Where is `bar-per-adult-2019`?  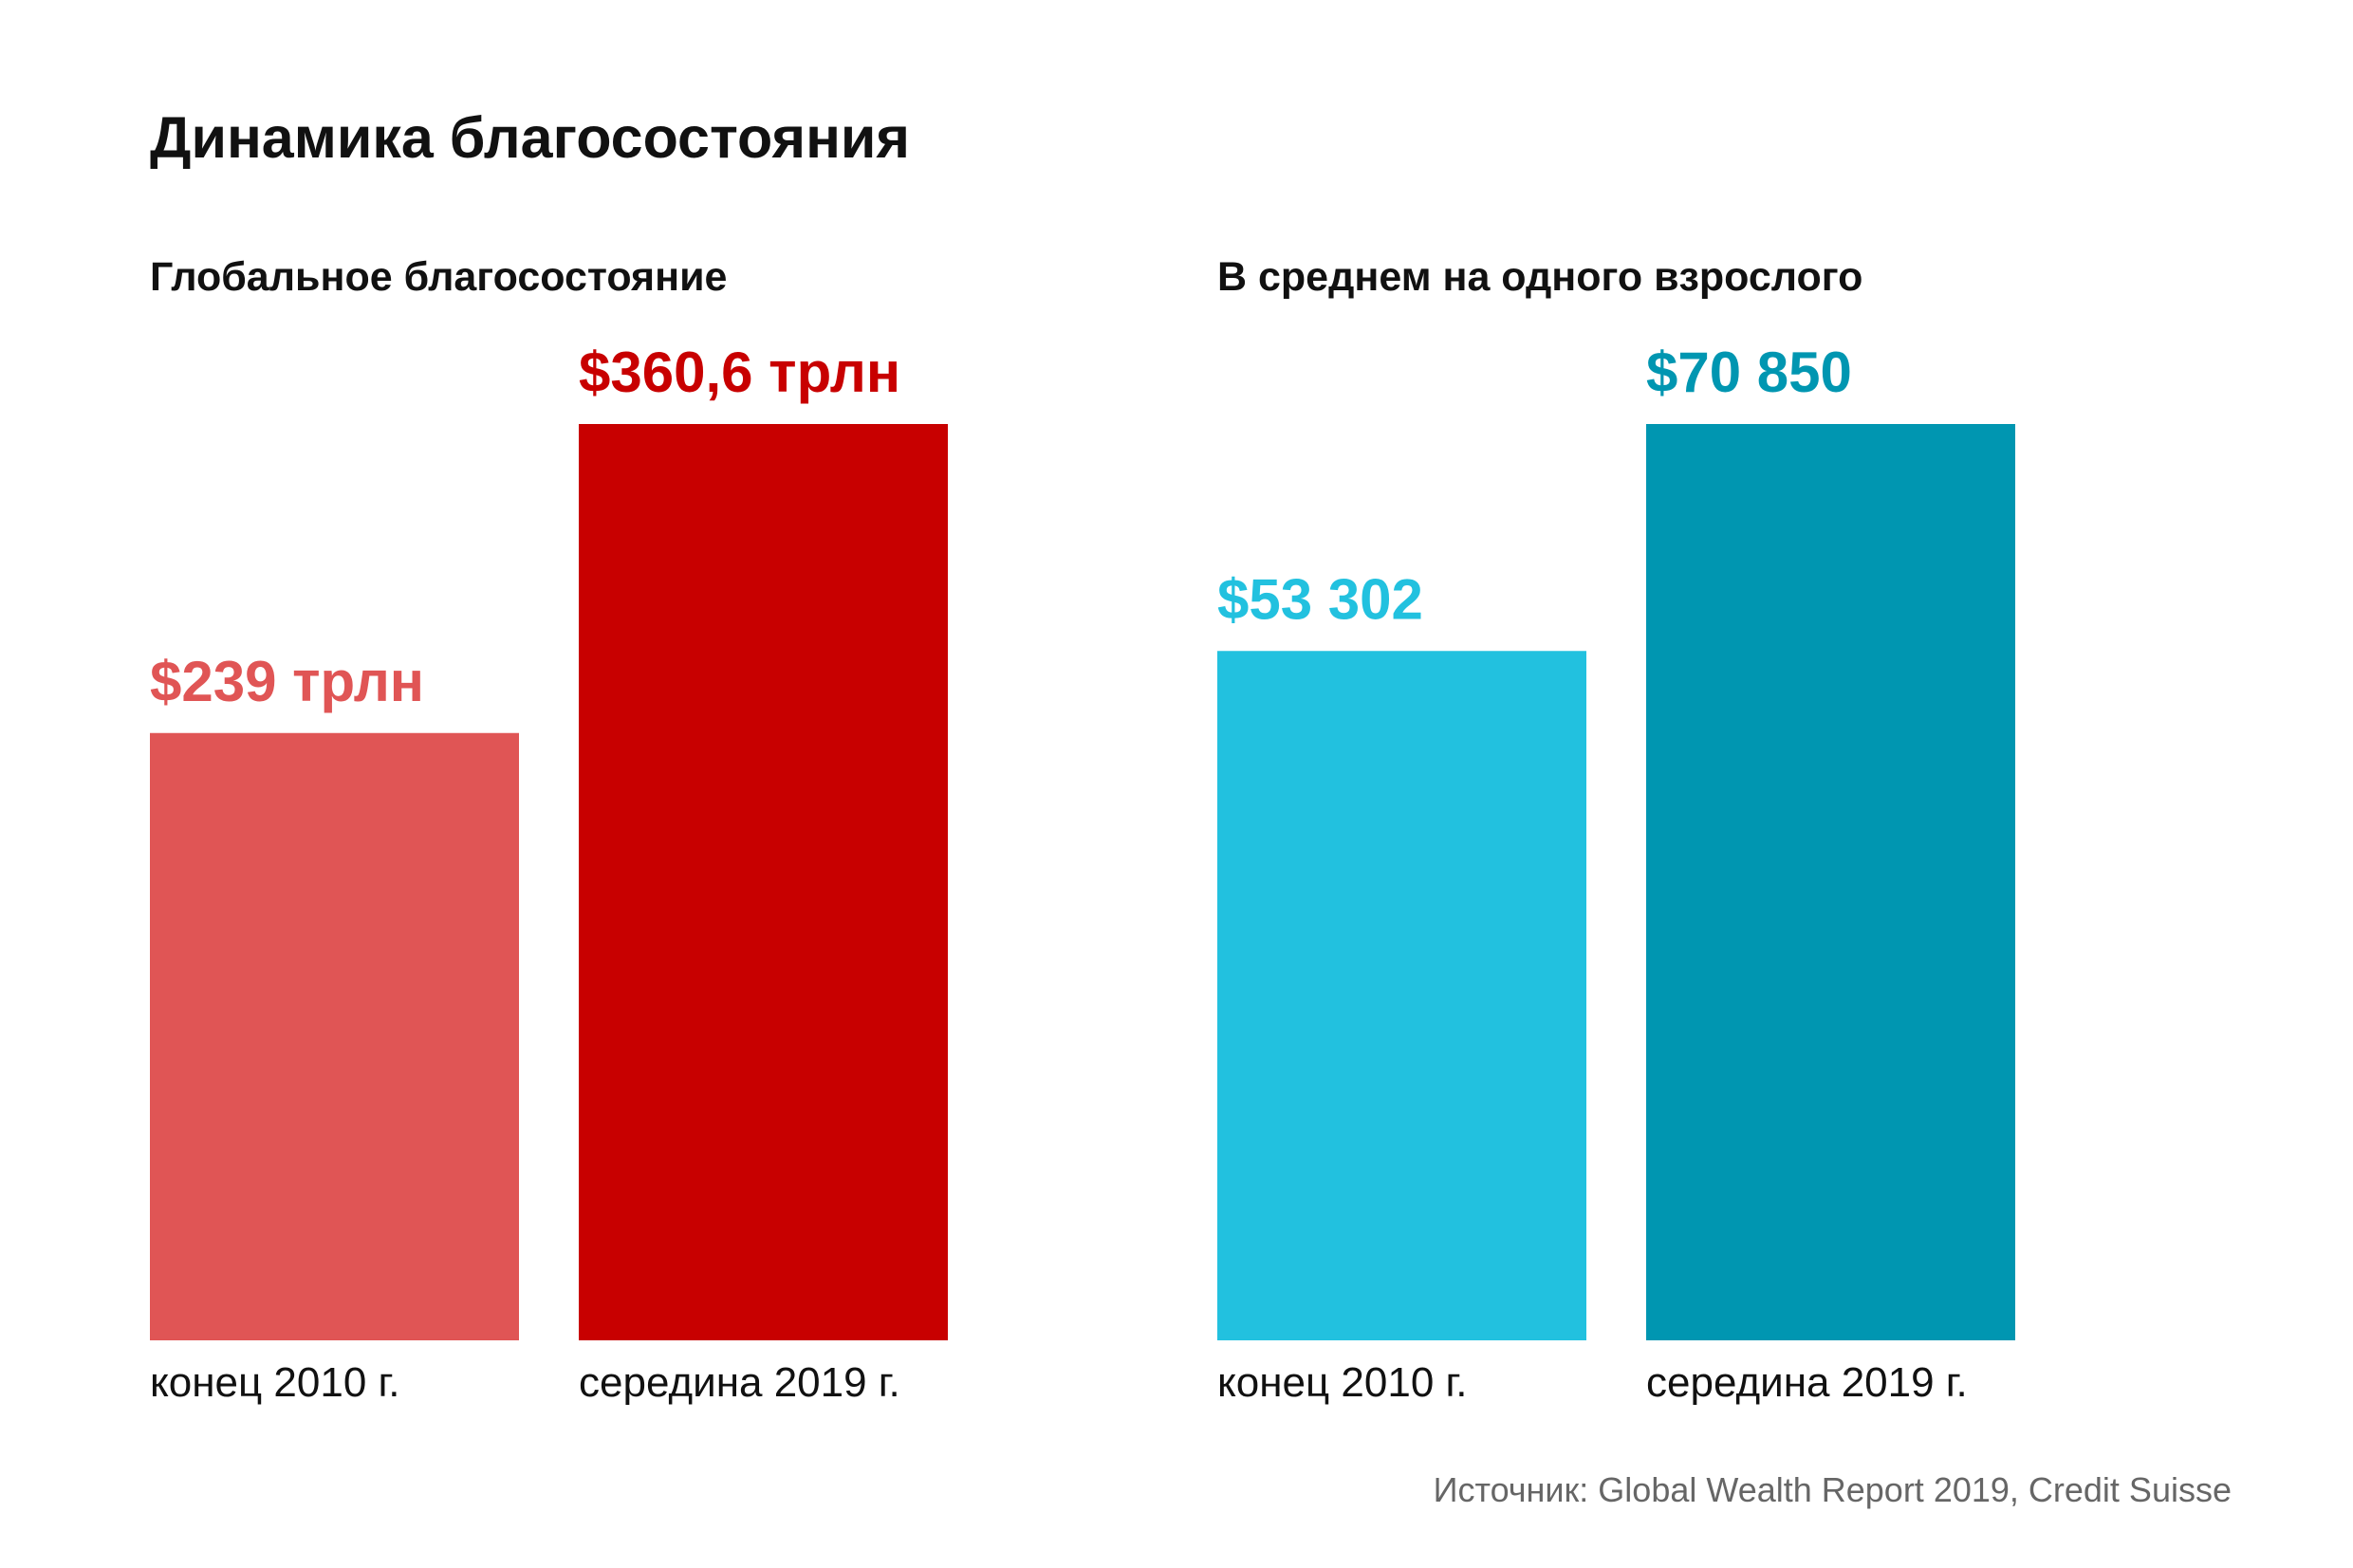 bar-per-adult-2019 is located at coordinates (1830, 882).